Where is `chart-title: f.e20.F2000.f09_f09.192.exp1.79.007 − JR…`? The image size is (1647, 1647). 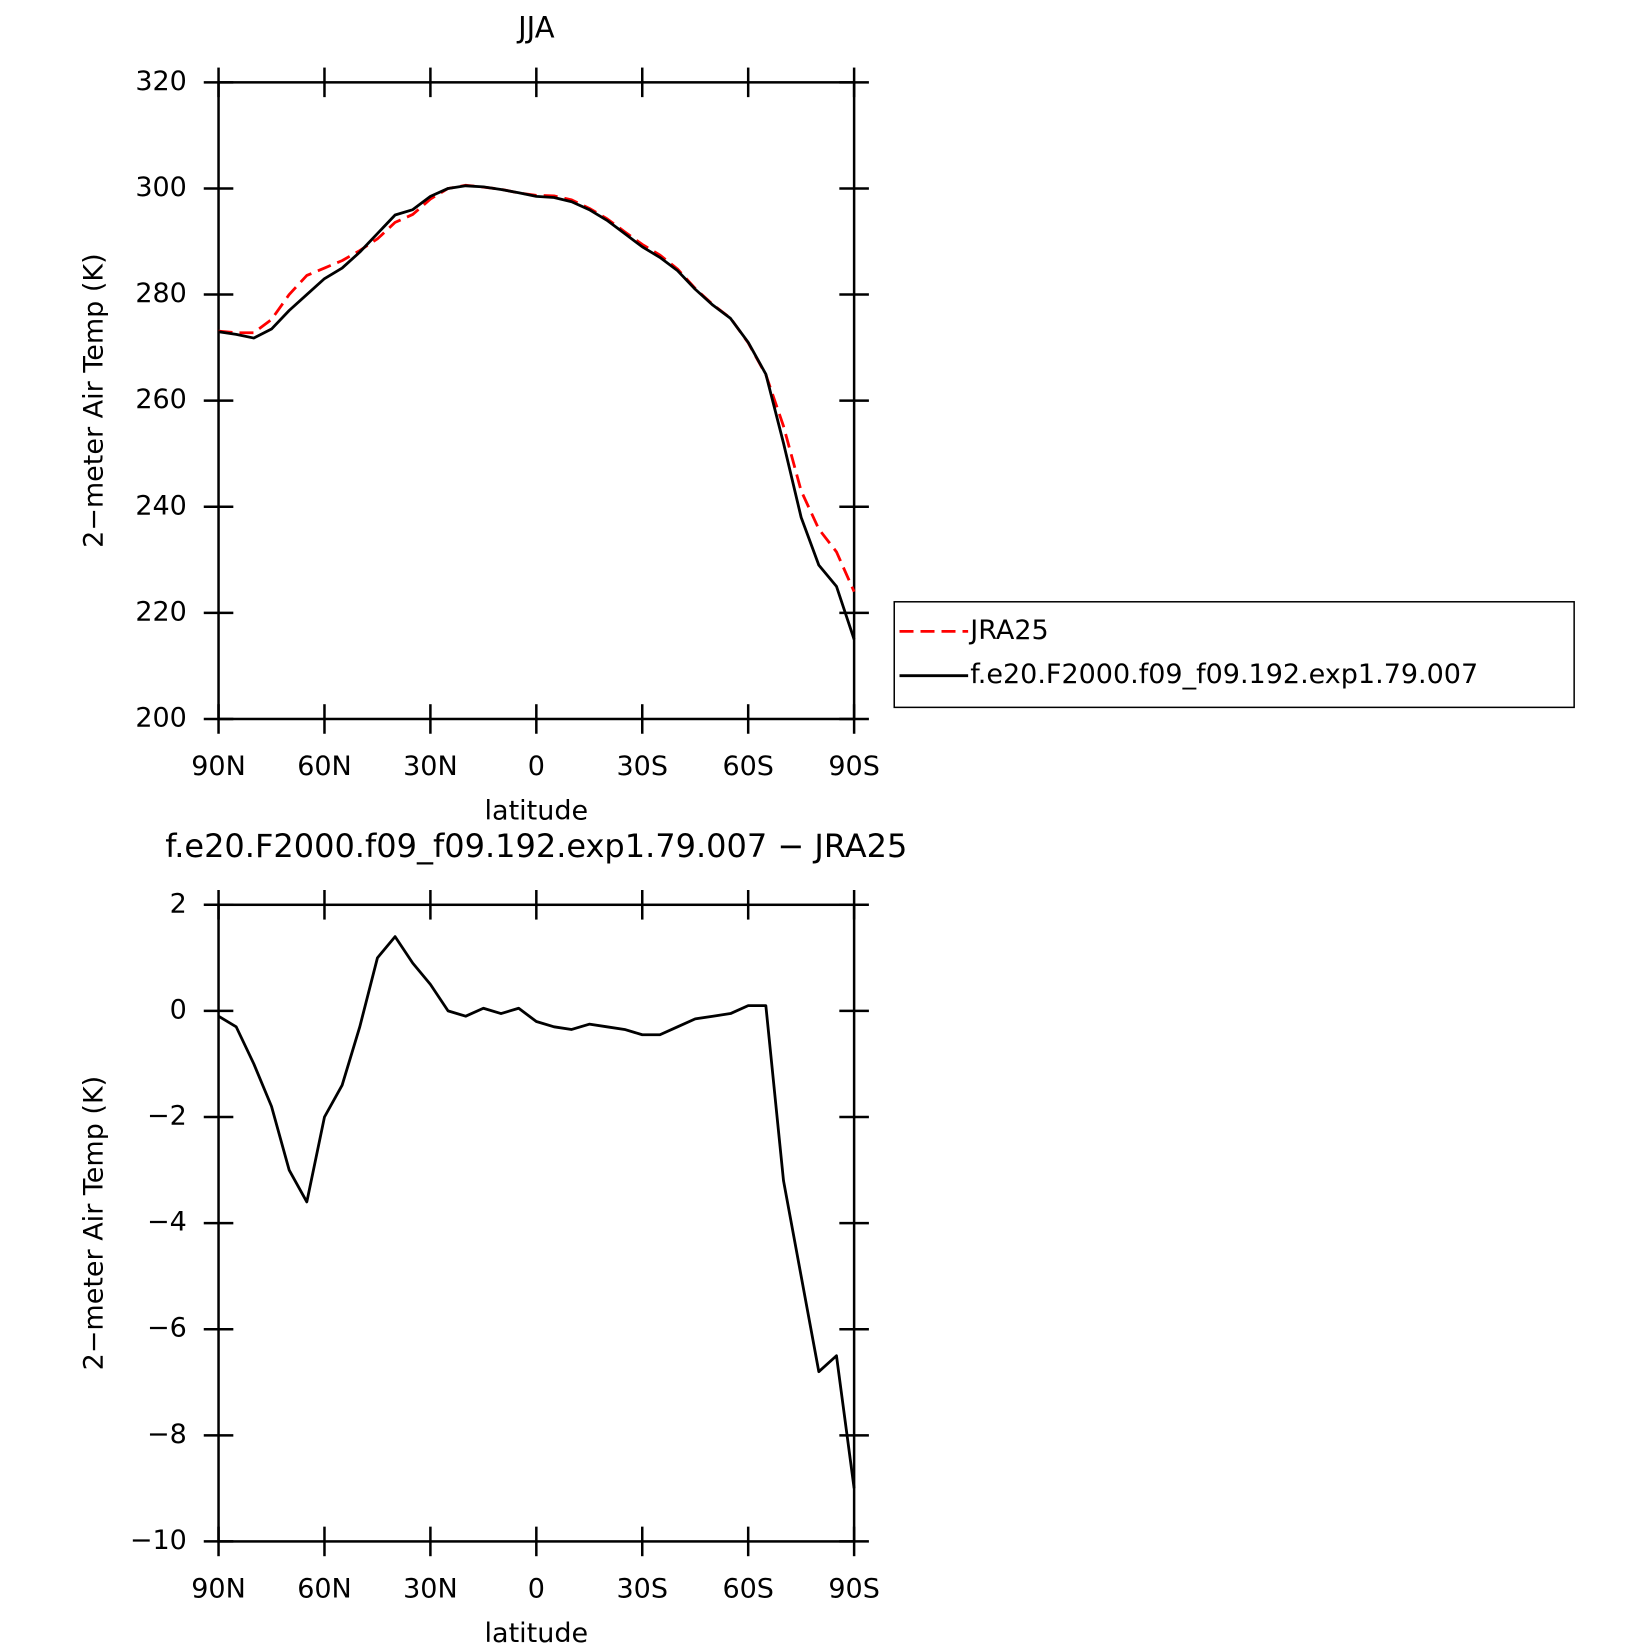
chart-title: f.e20.F2000.f09_f09.192.exp1.79.007 − JR… is located at coordinates (536, 846).